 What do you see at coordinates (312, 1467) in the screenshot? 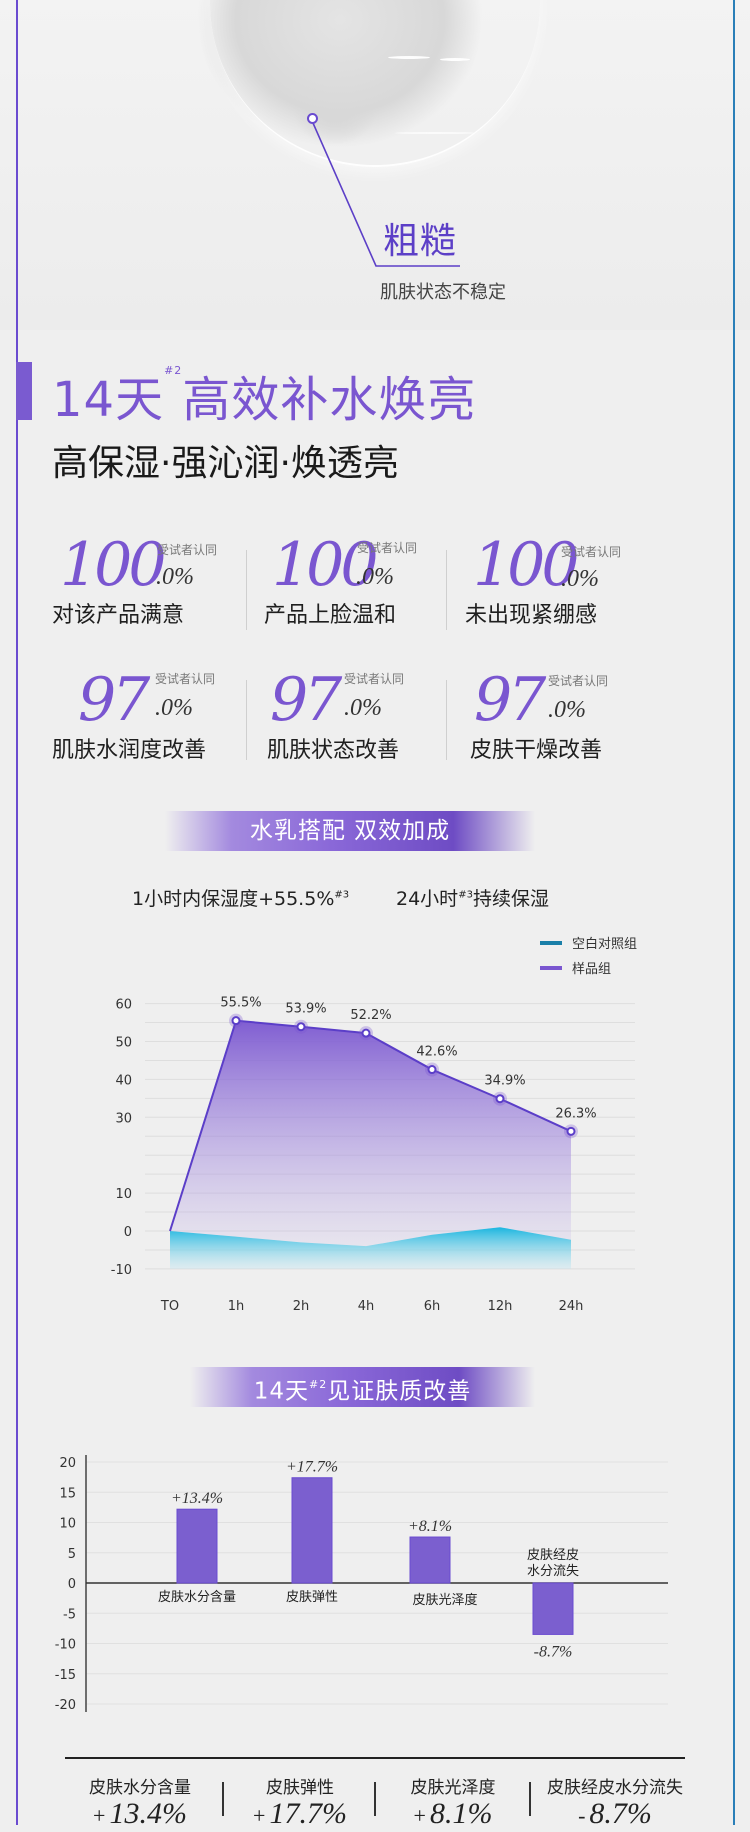
I see `bar-value-label: +17.7%` at bounding box center [312, 1467].